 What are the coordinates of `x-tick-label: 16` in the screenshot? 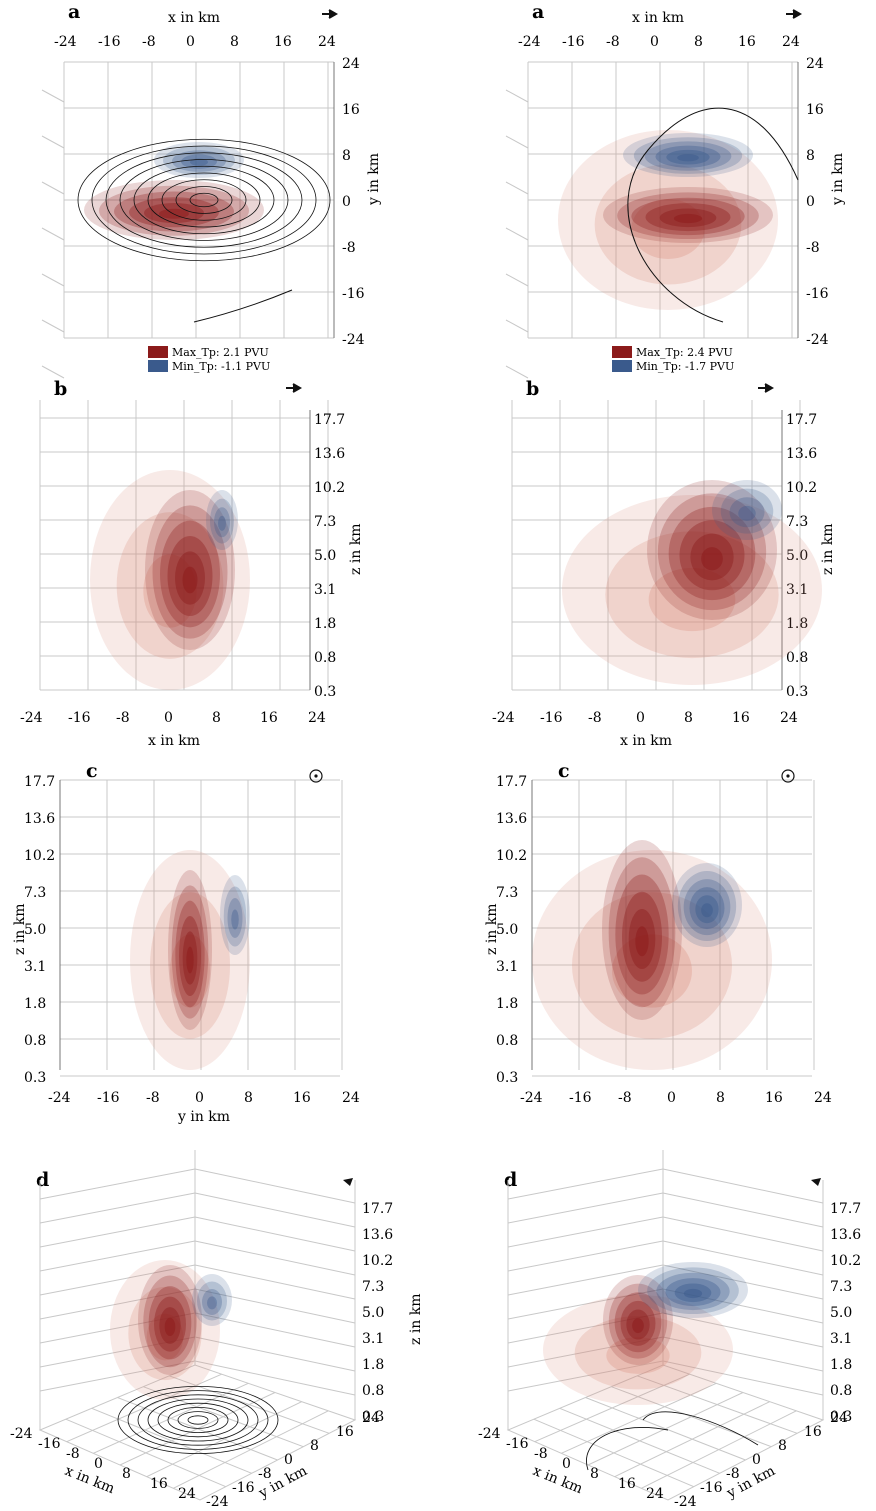 It's located at (283, 42).